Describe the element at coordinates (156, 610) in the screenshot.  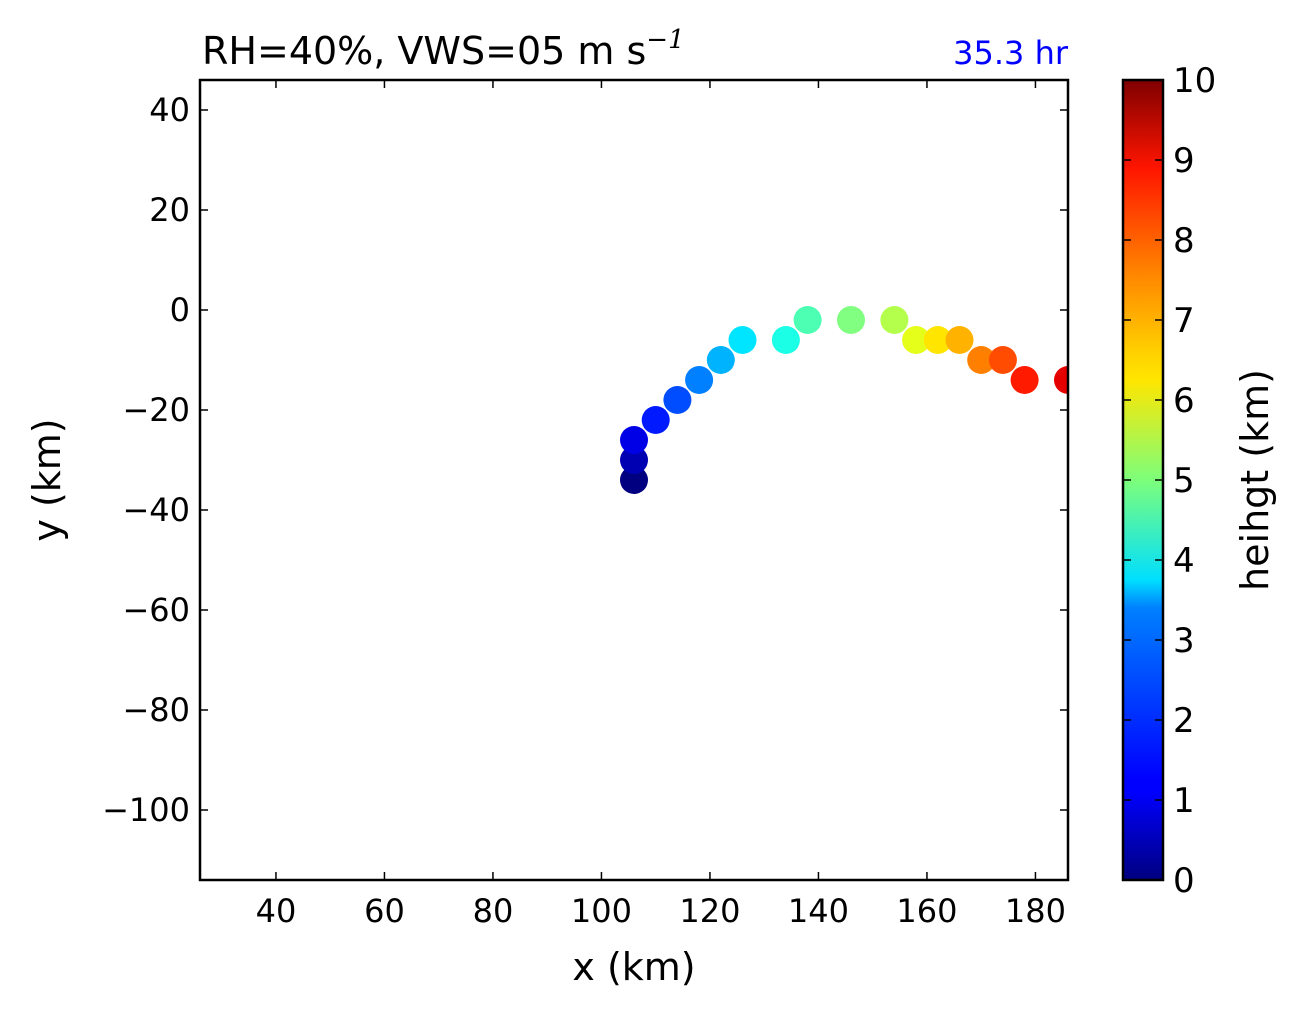
I see `y-tick-label: −60` at that location.